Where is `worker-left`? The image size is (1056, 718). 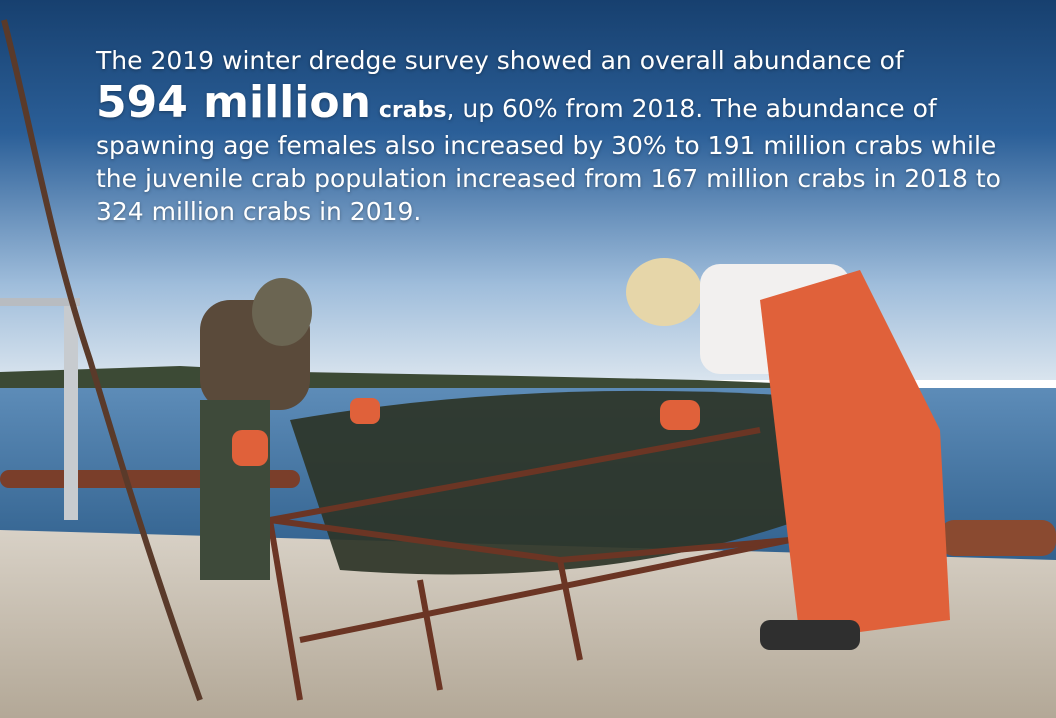 worker-left is located at coordinates (290, 429).